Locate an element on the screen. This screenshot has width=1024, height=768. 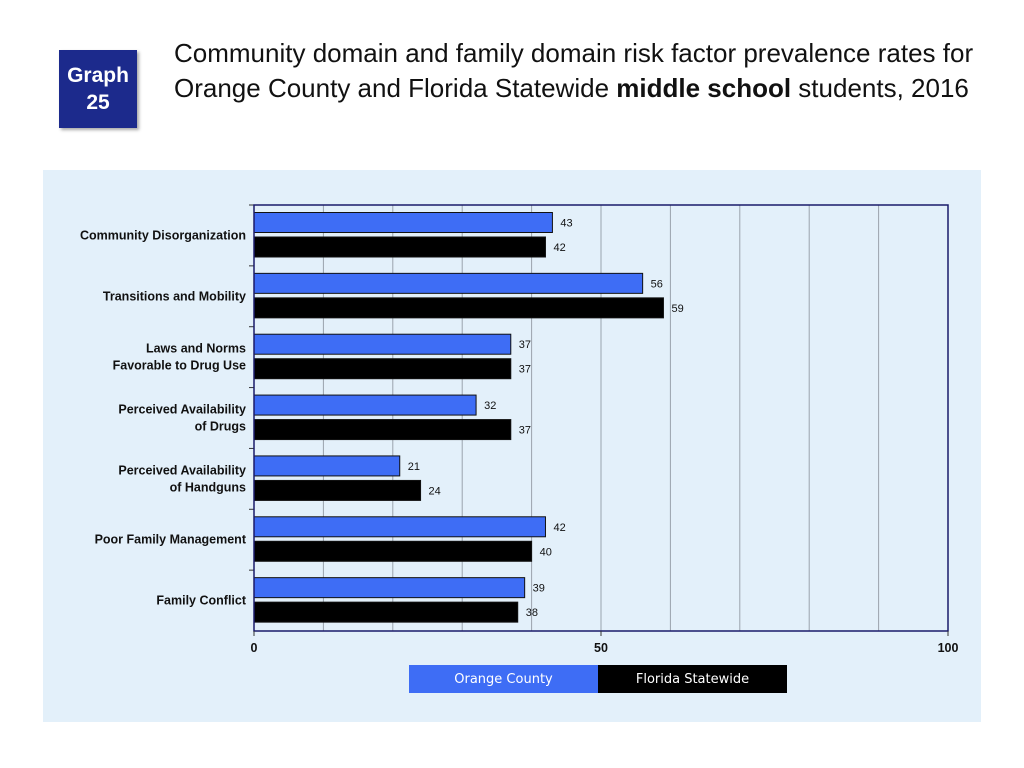
legend-item-florida-statewide: Florida Statewide is located at coordinates (692, 679).